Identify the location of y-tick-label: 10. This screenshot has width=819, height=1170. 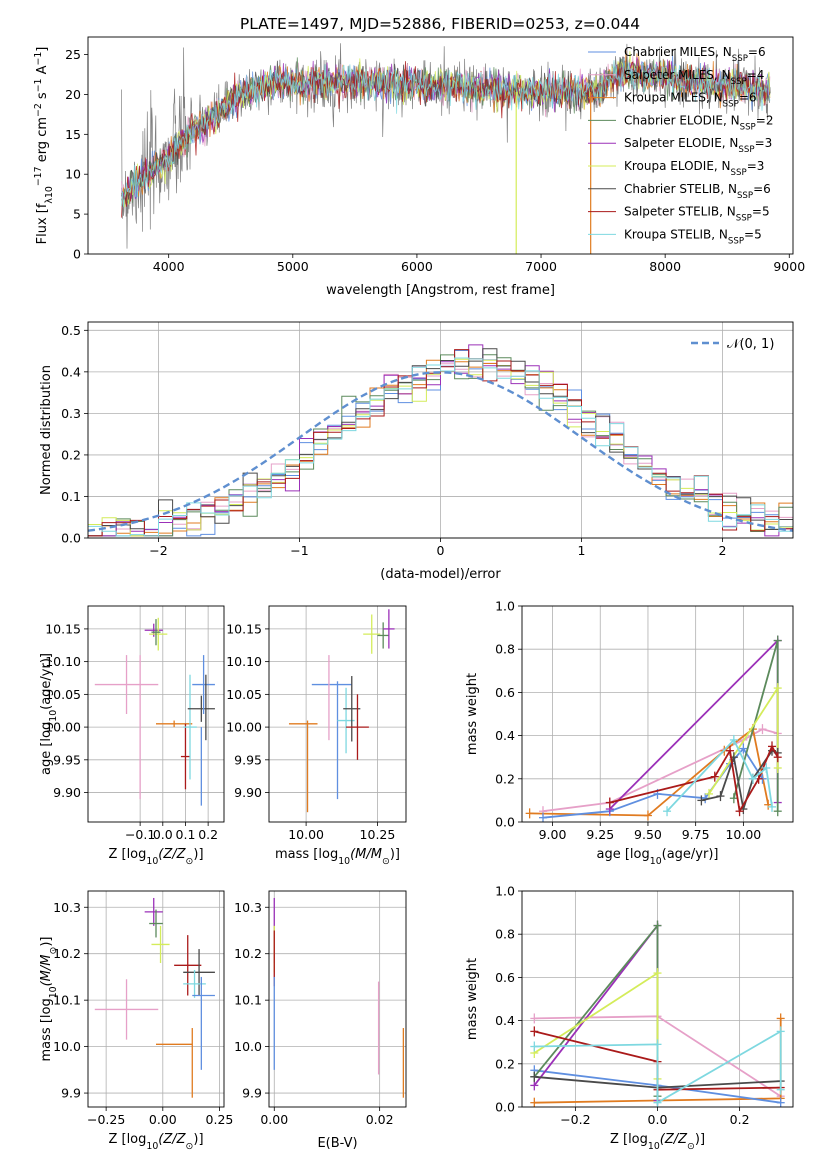
(73, 174).